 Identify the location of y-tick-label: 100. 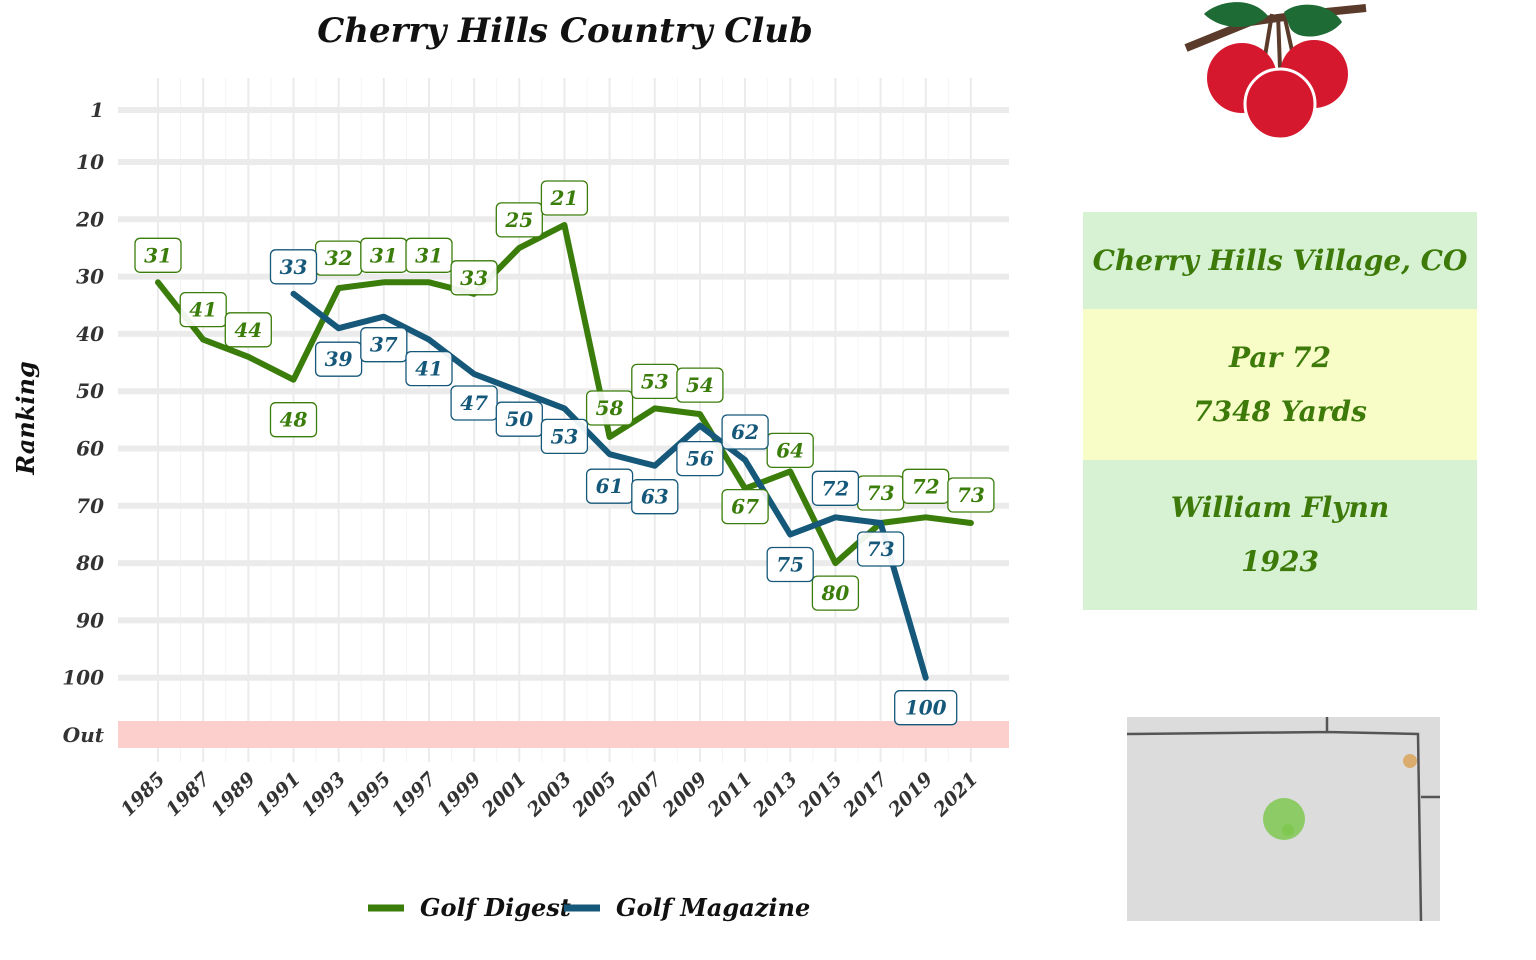
(83, 678).